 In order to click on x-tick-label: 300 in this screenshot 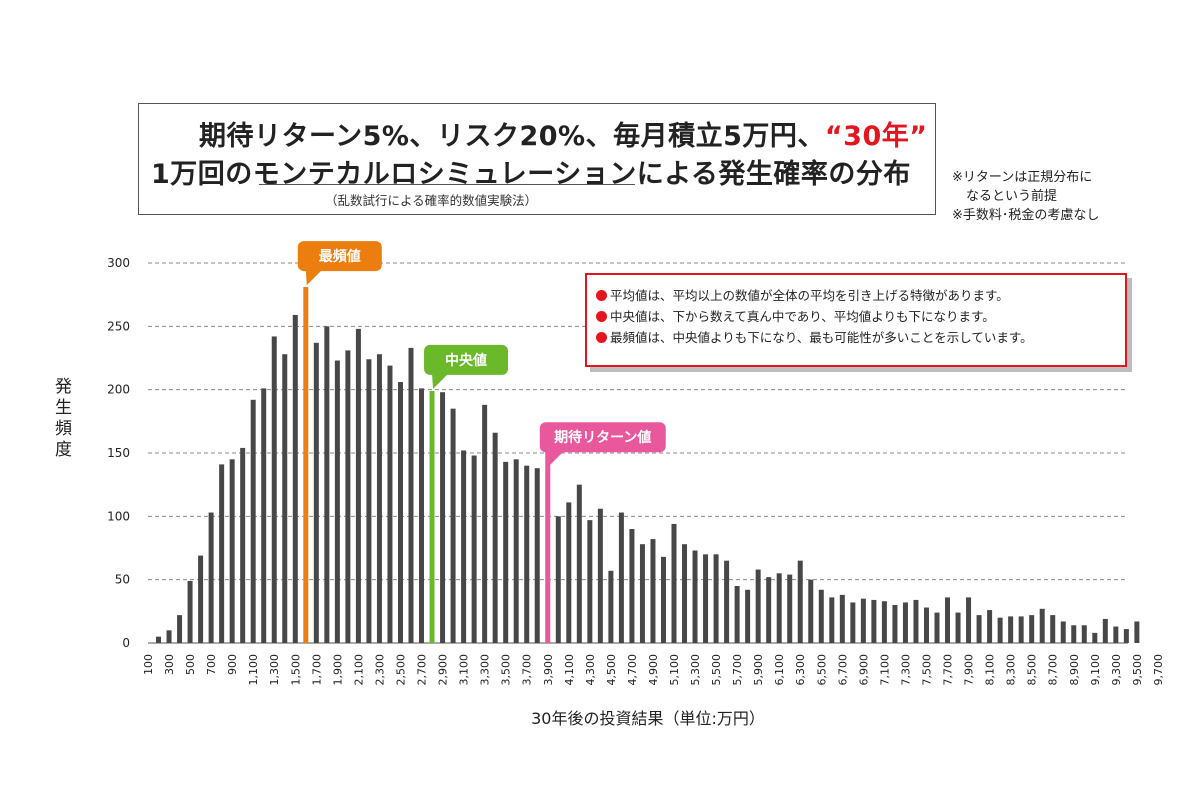, I will do `click(169, 664)`.